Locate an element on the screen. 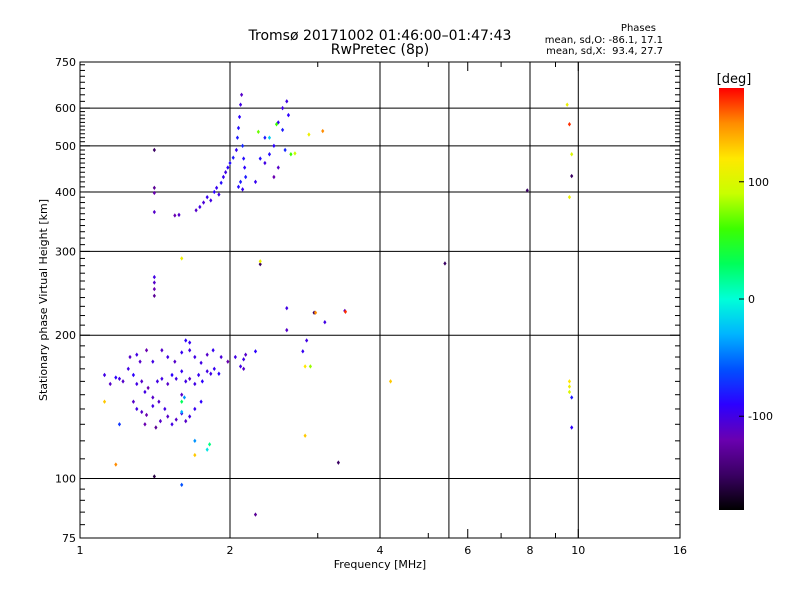 The width and height of the screenshot is (800, 600). y-tick-label: 100 is located at coordinates (65, 479).